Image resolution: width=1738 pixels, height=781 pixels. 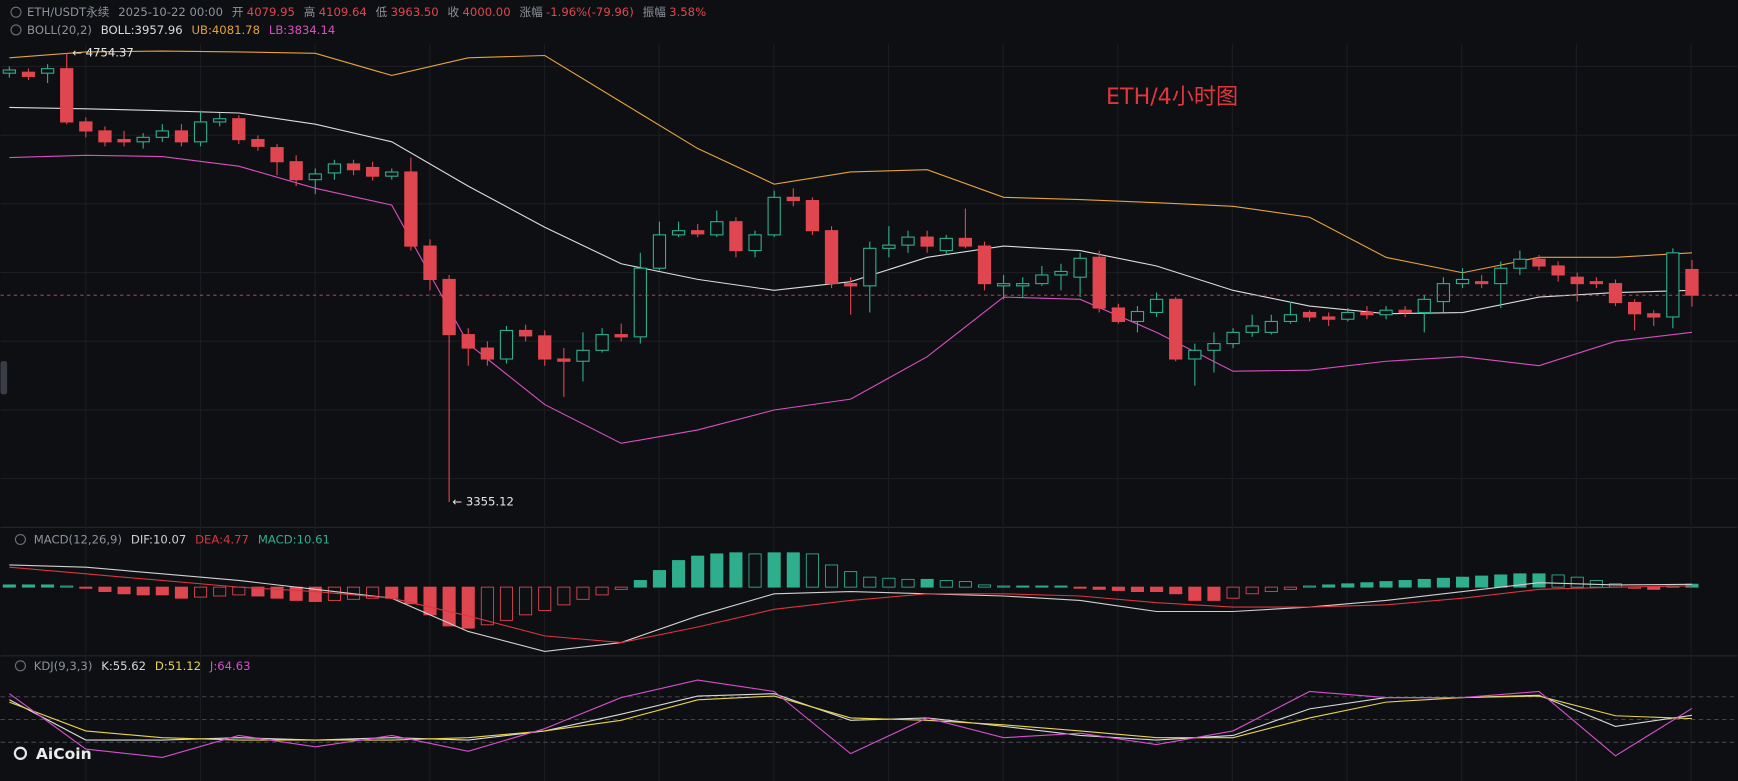 I want to click on legend-entry: DEA:4.77, so click(x=222, y=539).